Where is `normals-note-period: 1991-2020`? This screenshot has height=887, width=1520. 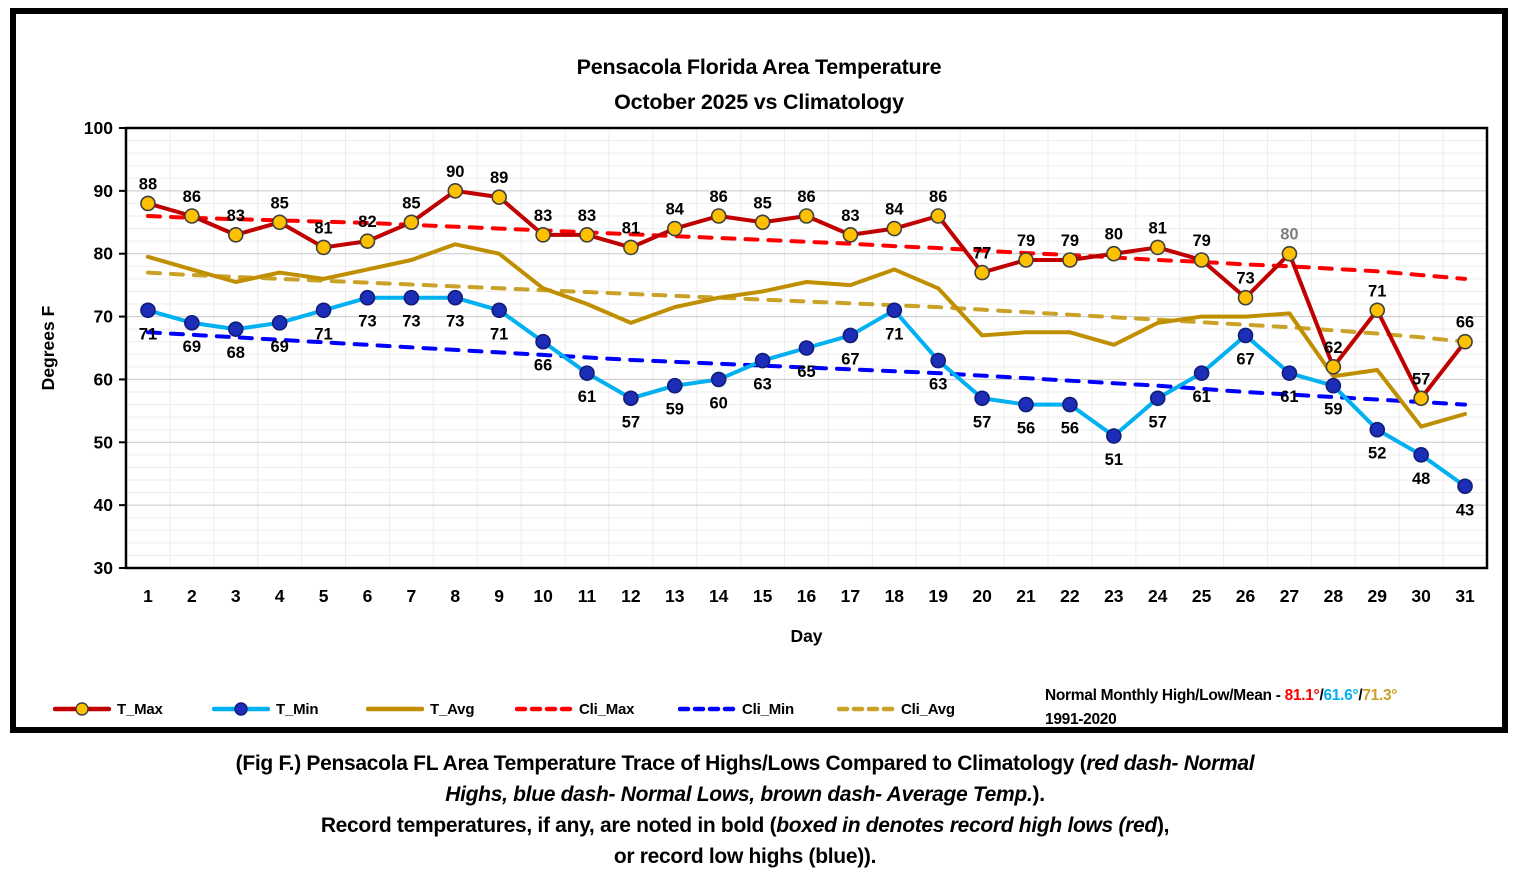
normals-note-period: 1991-2020 is located at coordinates (1081, 719).